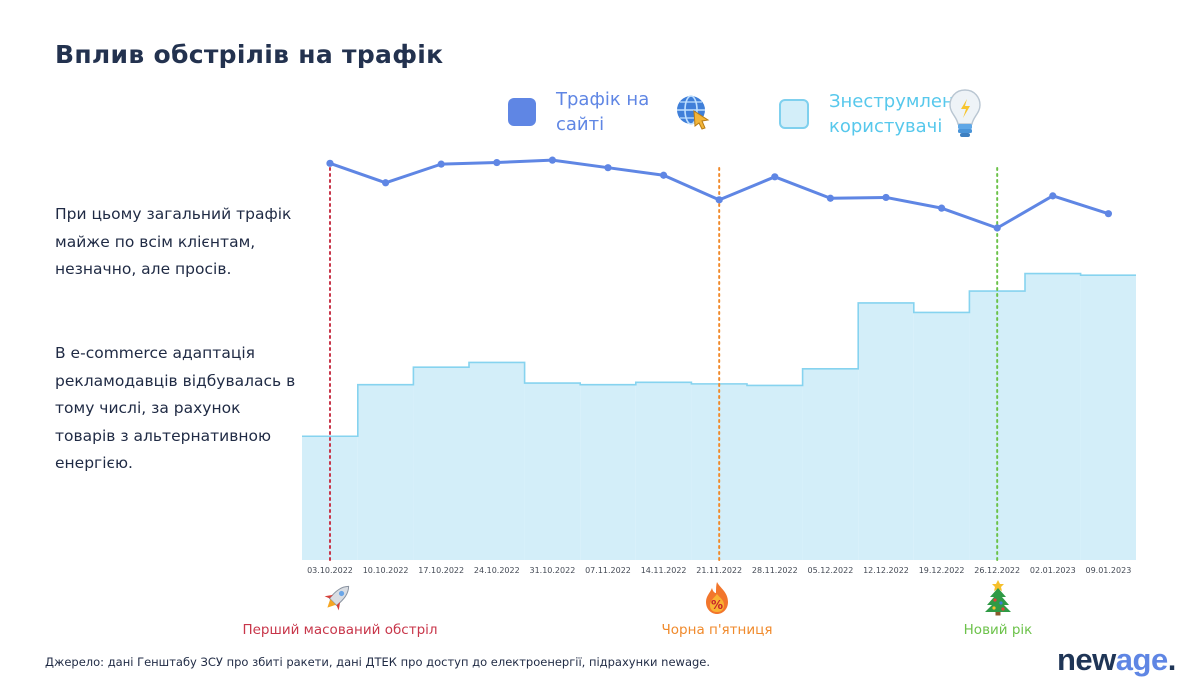 This screenshot has height=693, width=1200. I want to click on logo-part-new: new, so click(1086, 659).